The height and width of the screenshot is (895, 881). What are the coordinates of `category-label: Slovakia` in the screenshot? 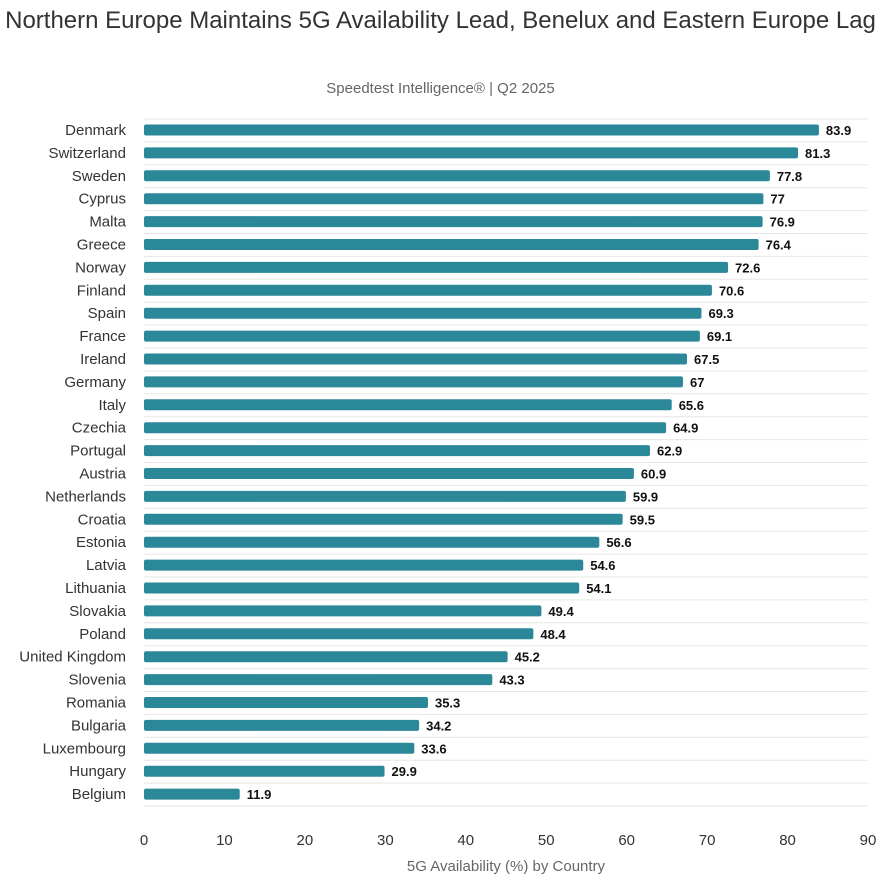 It's located at (97, 611).